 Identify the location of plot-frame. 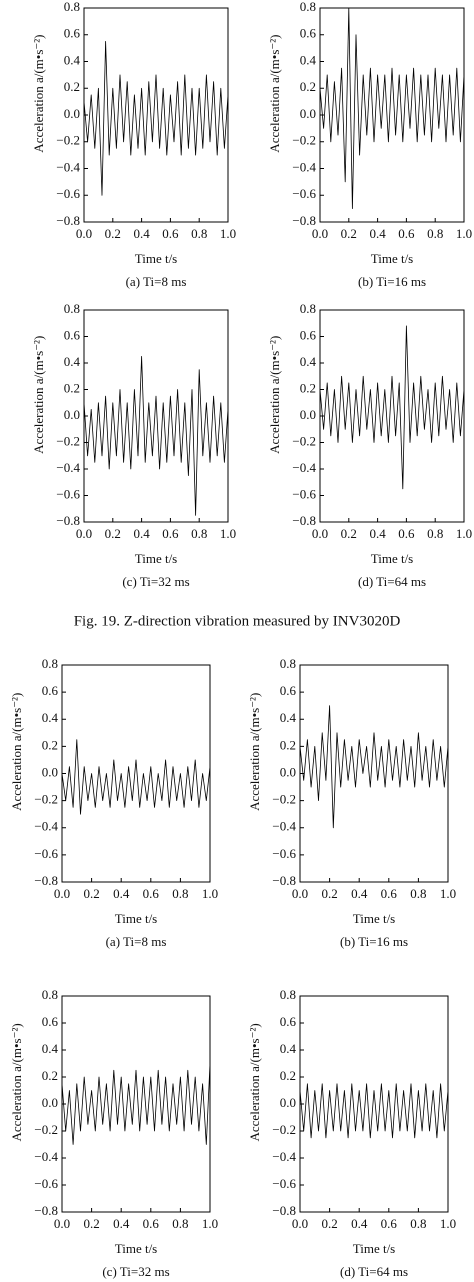
(392, 416).